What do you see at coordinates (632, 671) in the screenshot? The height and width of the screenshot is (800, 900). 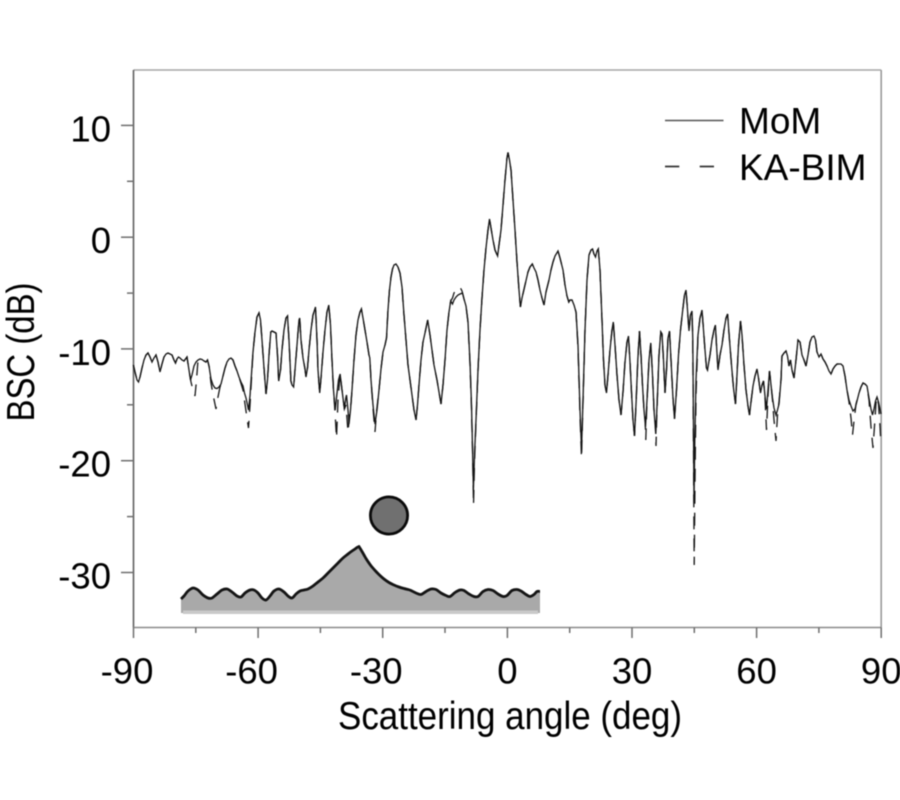 I see `svg-text: 30` at bounding box center [632, 671].